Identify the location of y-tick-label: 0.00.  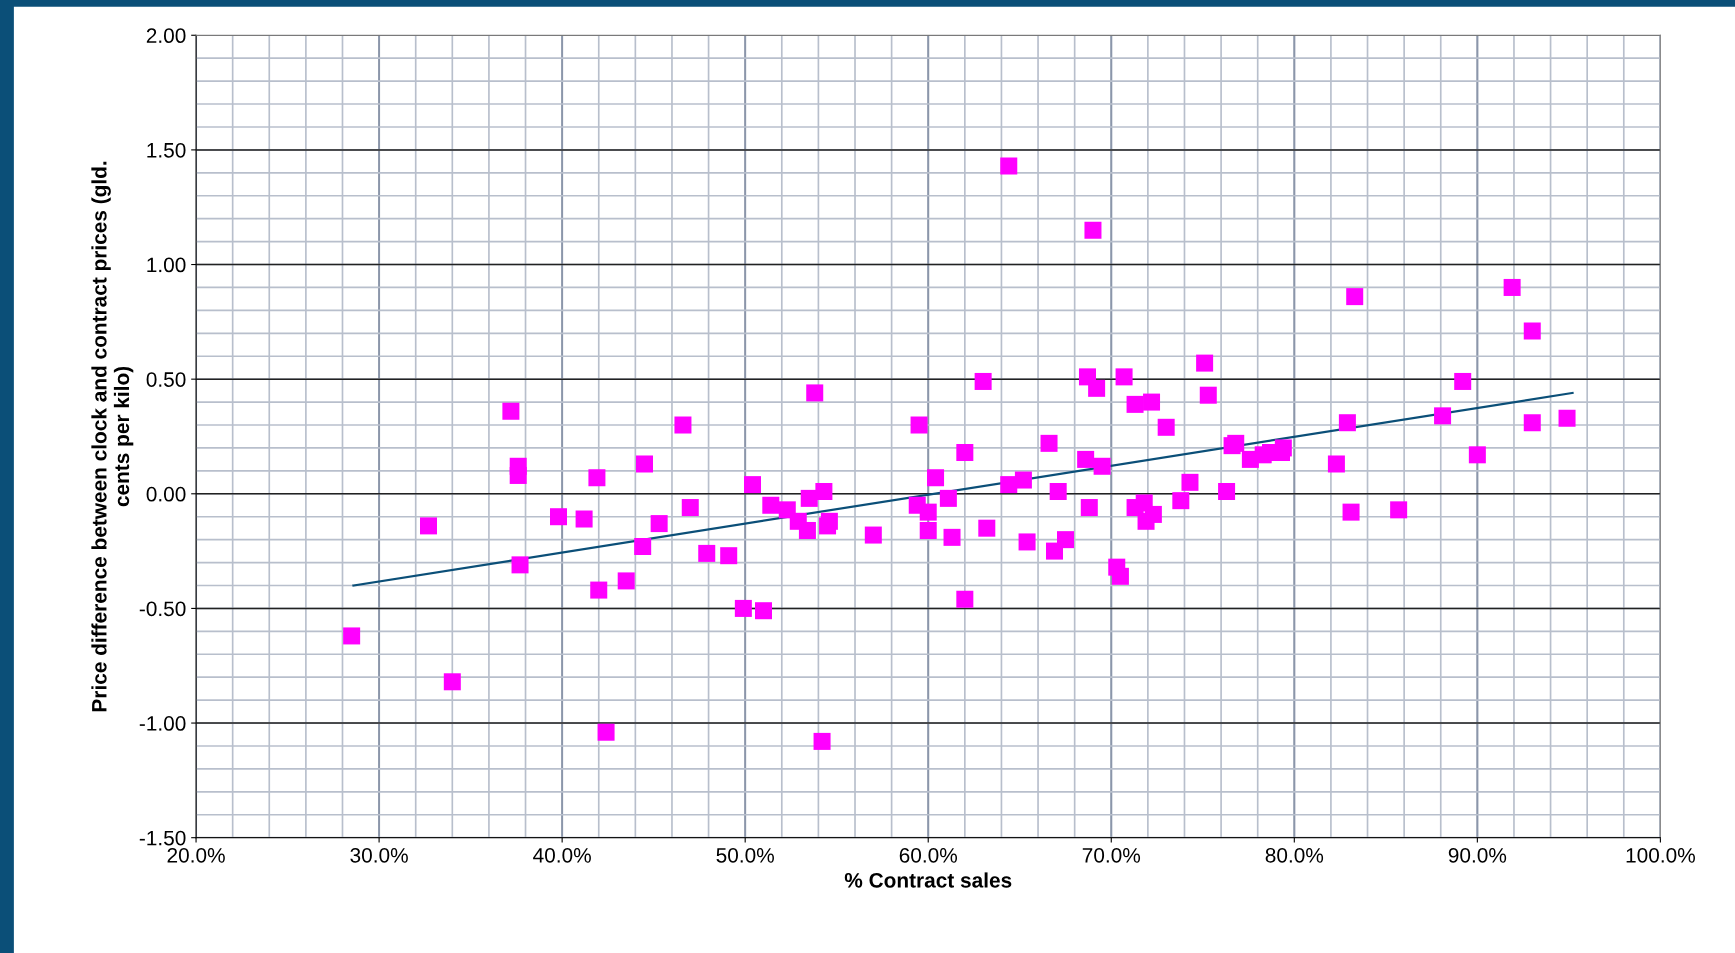
(166, 494).